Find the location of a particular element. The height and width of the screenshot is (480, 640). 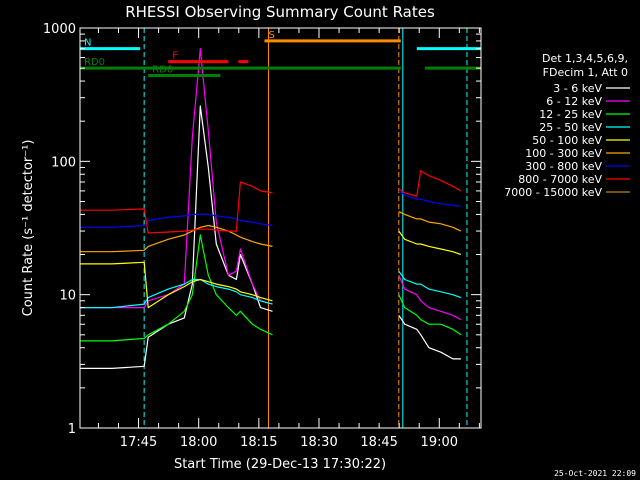

x-tick-label: 17:45 is located at coordinates (138, 442).